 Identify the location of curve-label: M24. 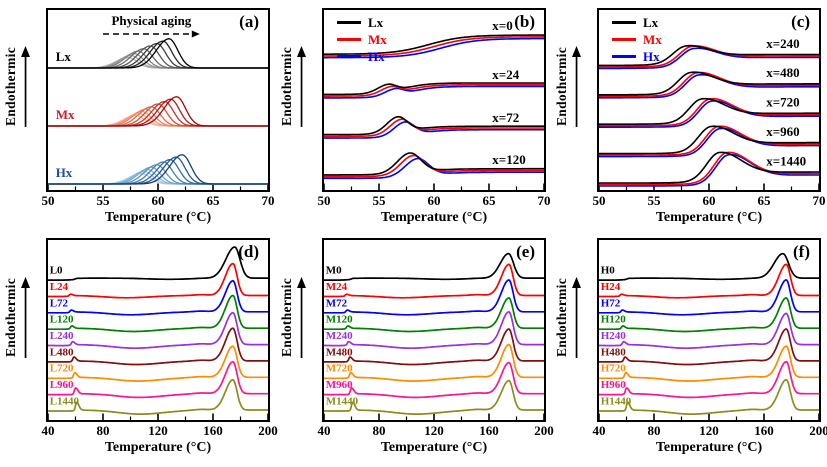
(337, 287).